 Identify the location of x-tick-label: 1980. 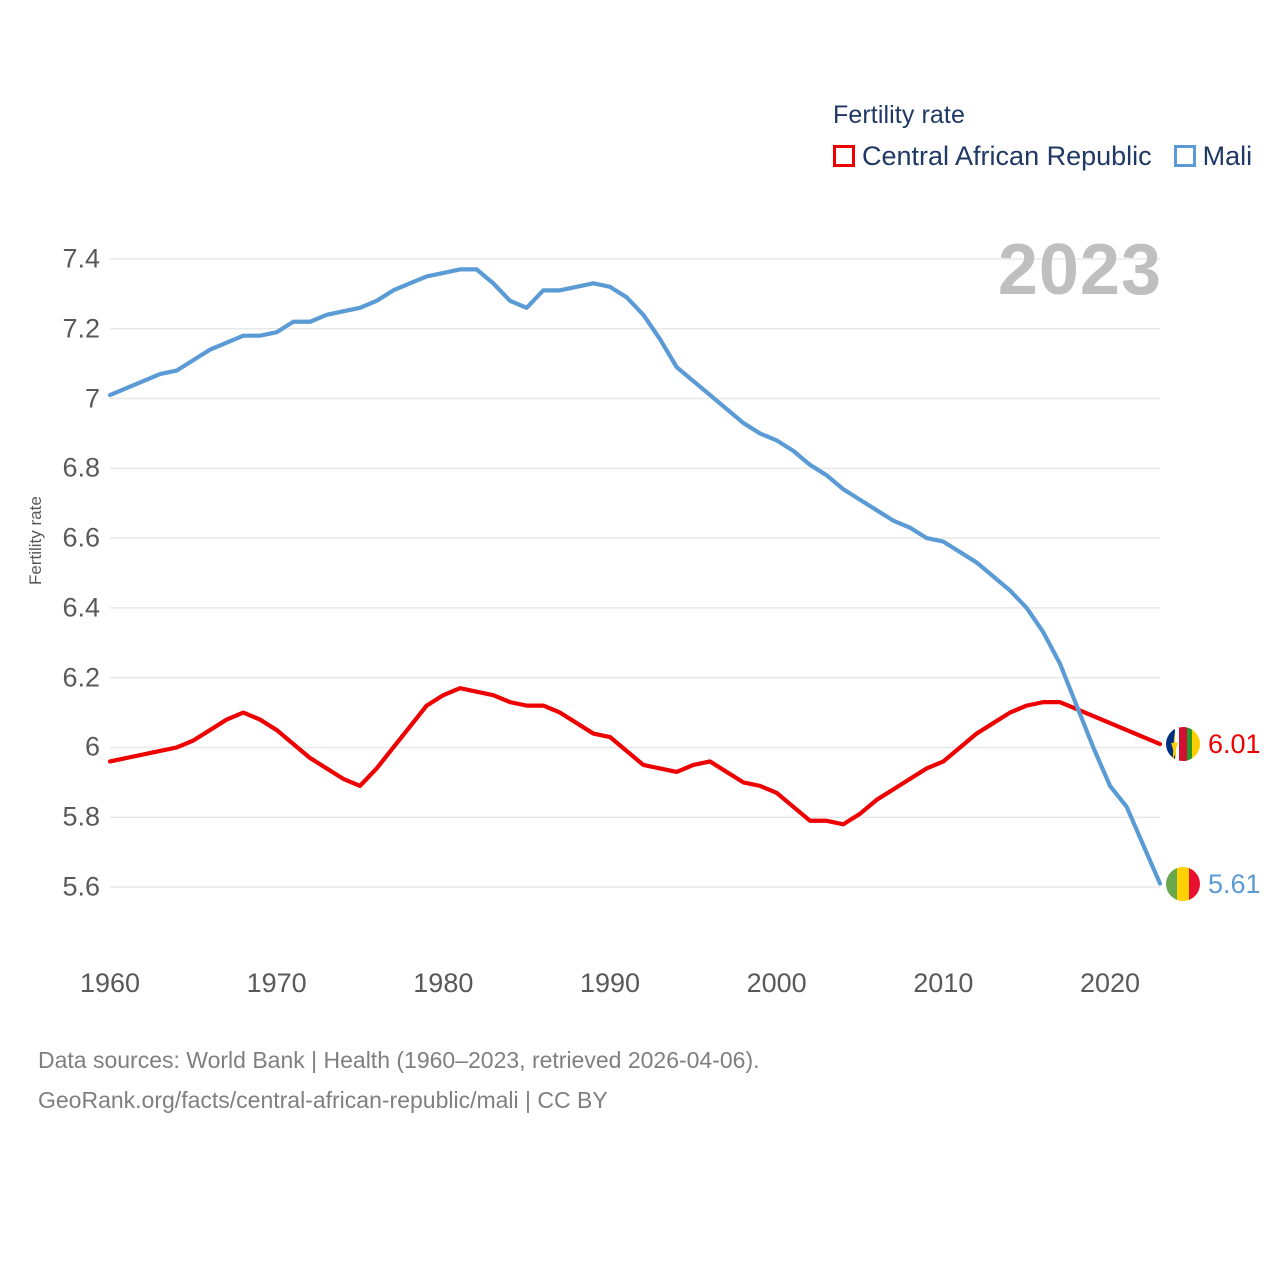
(443, 983).